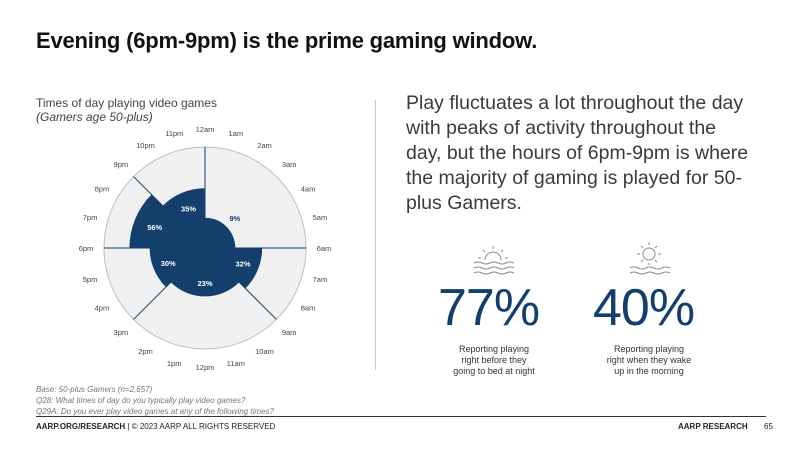 The height and width of the screenshot is (450, 800). I want to click on hour-label-10pm: 10pm, so click(145, 145).